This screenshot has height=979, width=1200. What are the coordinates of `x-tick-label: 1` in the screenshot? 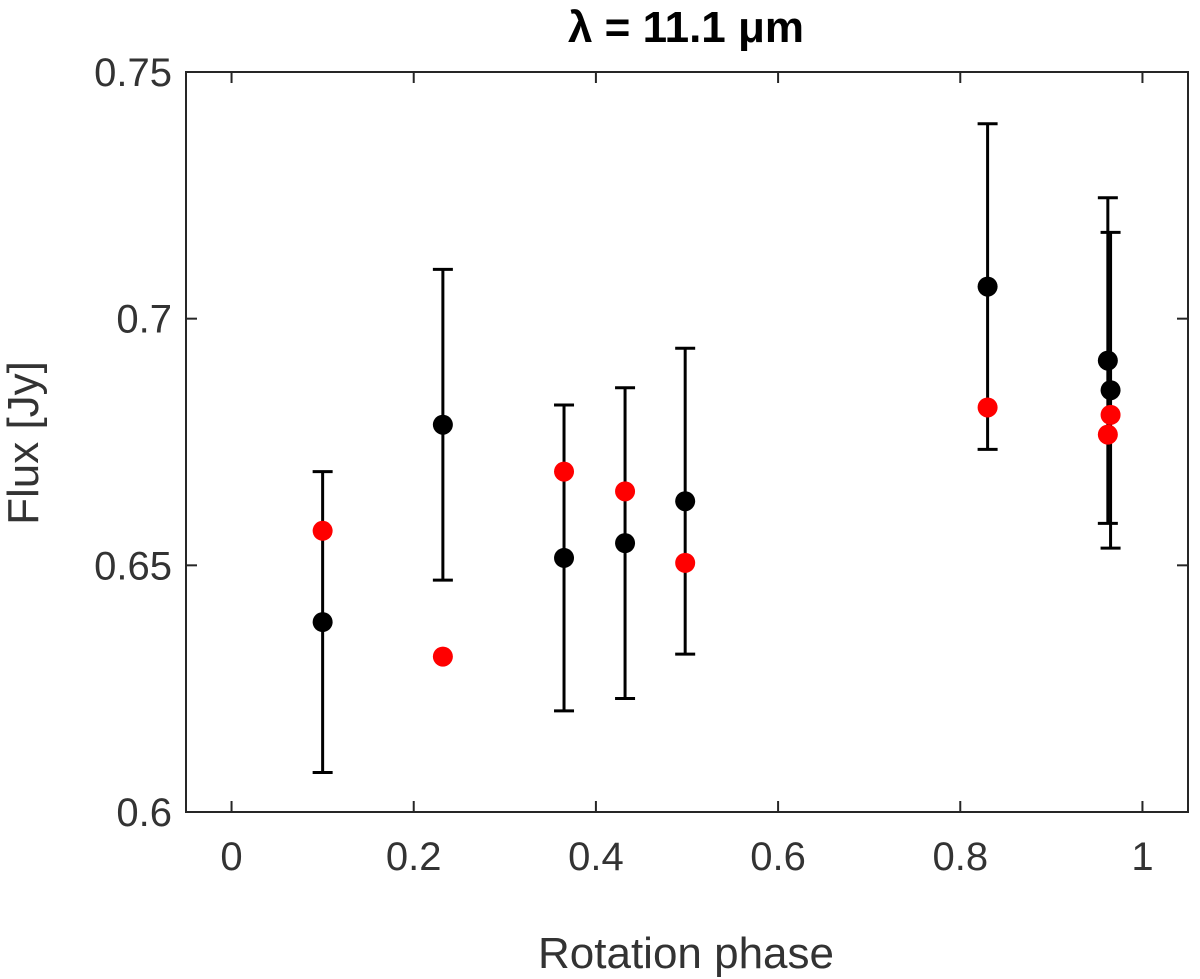 It's located at (1142, 857).